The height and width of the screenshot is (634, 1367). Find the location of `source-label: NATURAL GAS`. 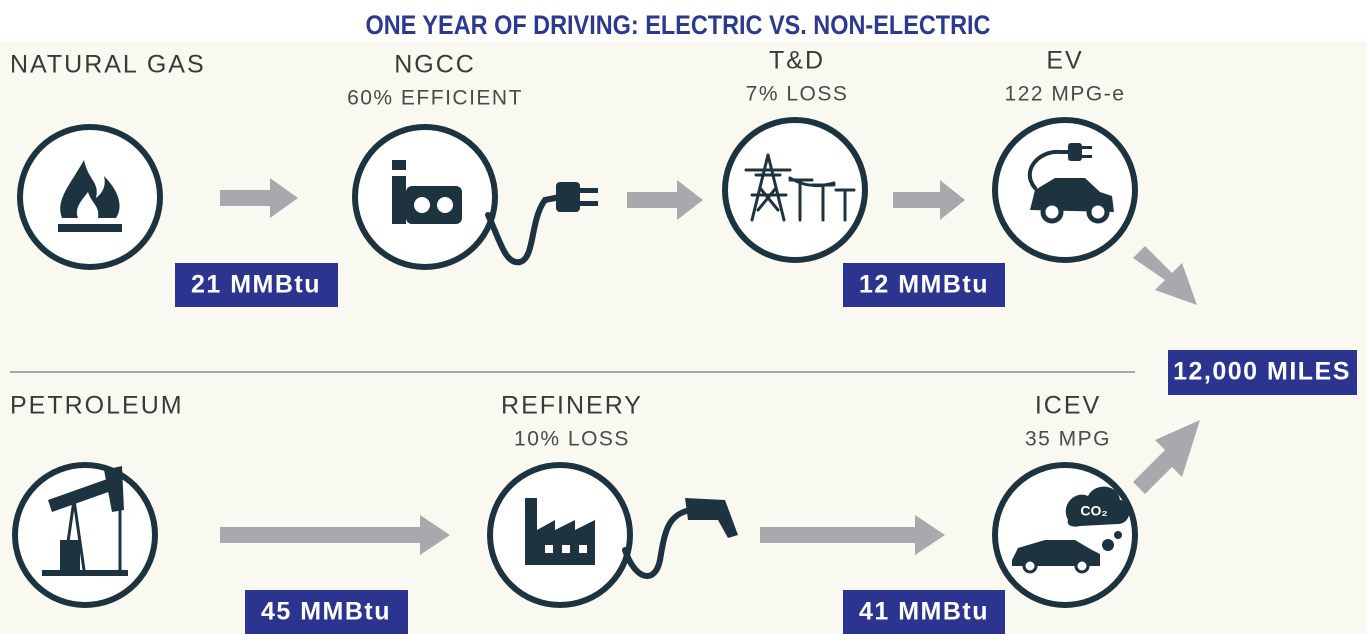

source-label: NATURAL GAS is located at coordinates (108, 65).